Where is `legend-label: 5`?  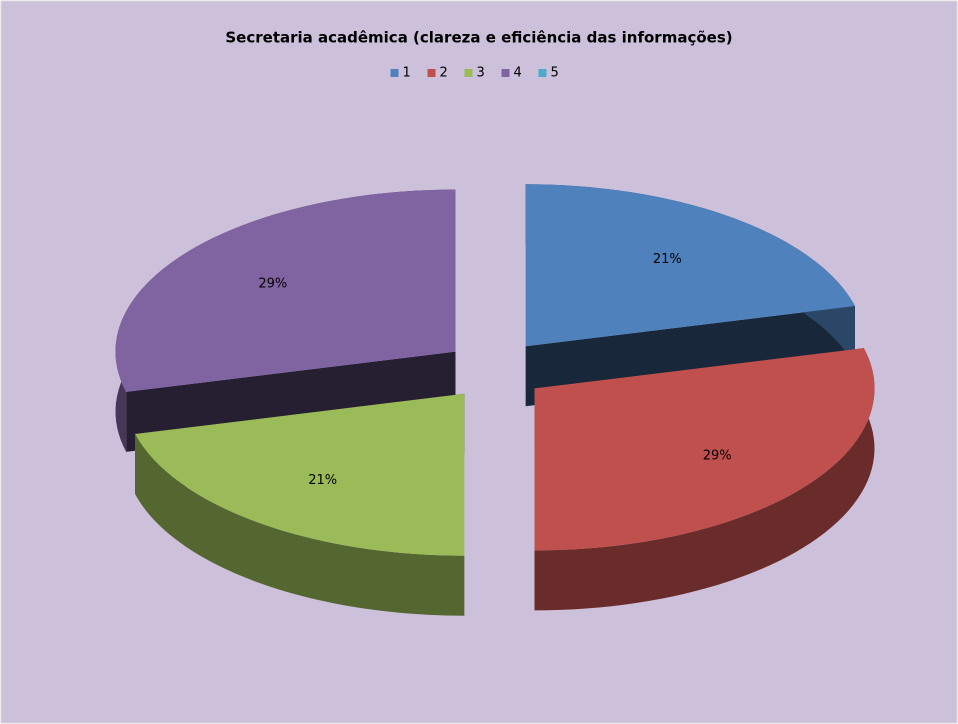 legend-label: 5 is located at coordinates (555, 73).